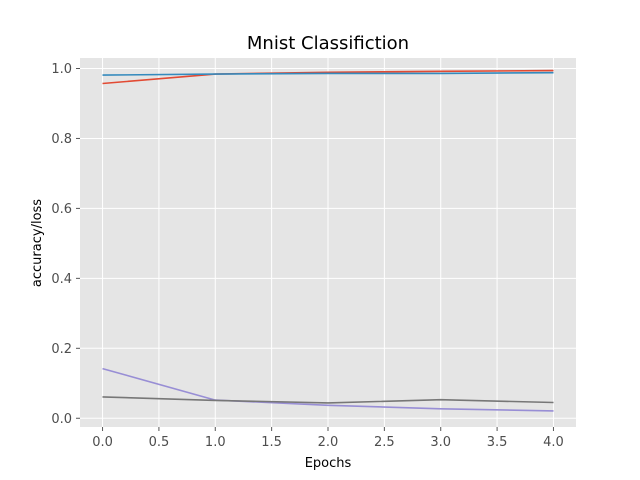 Image resolution: width=640 pixels, height=480 pixels. What do you see at coordinates (440, 442) in the screenshot?
I see `x-tick-label: 3.0` at bounding box center [440, 442].